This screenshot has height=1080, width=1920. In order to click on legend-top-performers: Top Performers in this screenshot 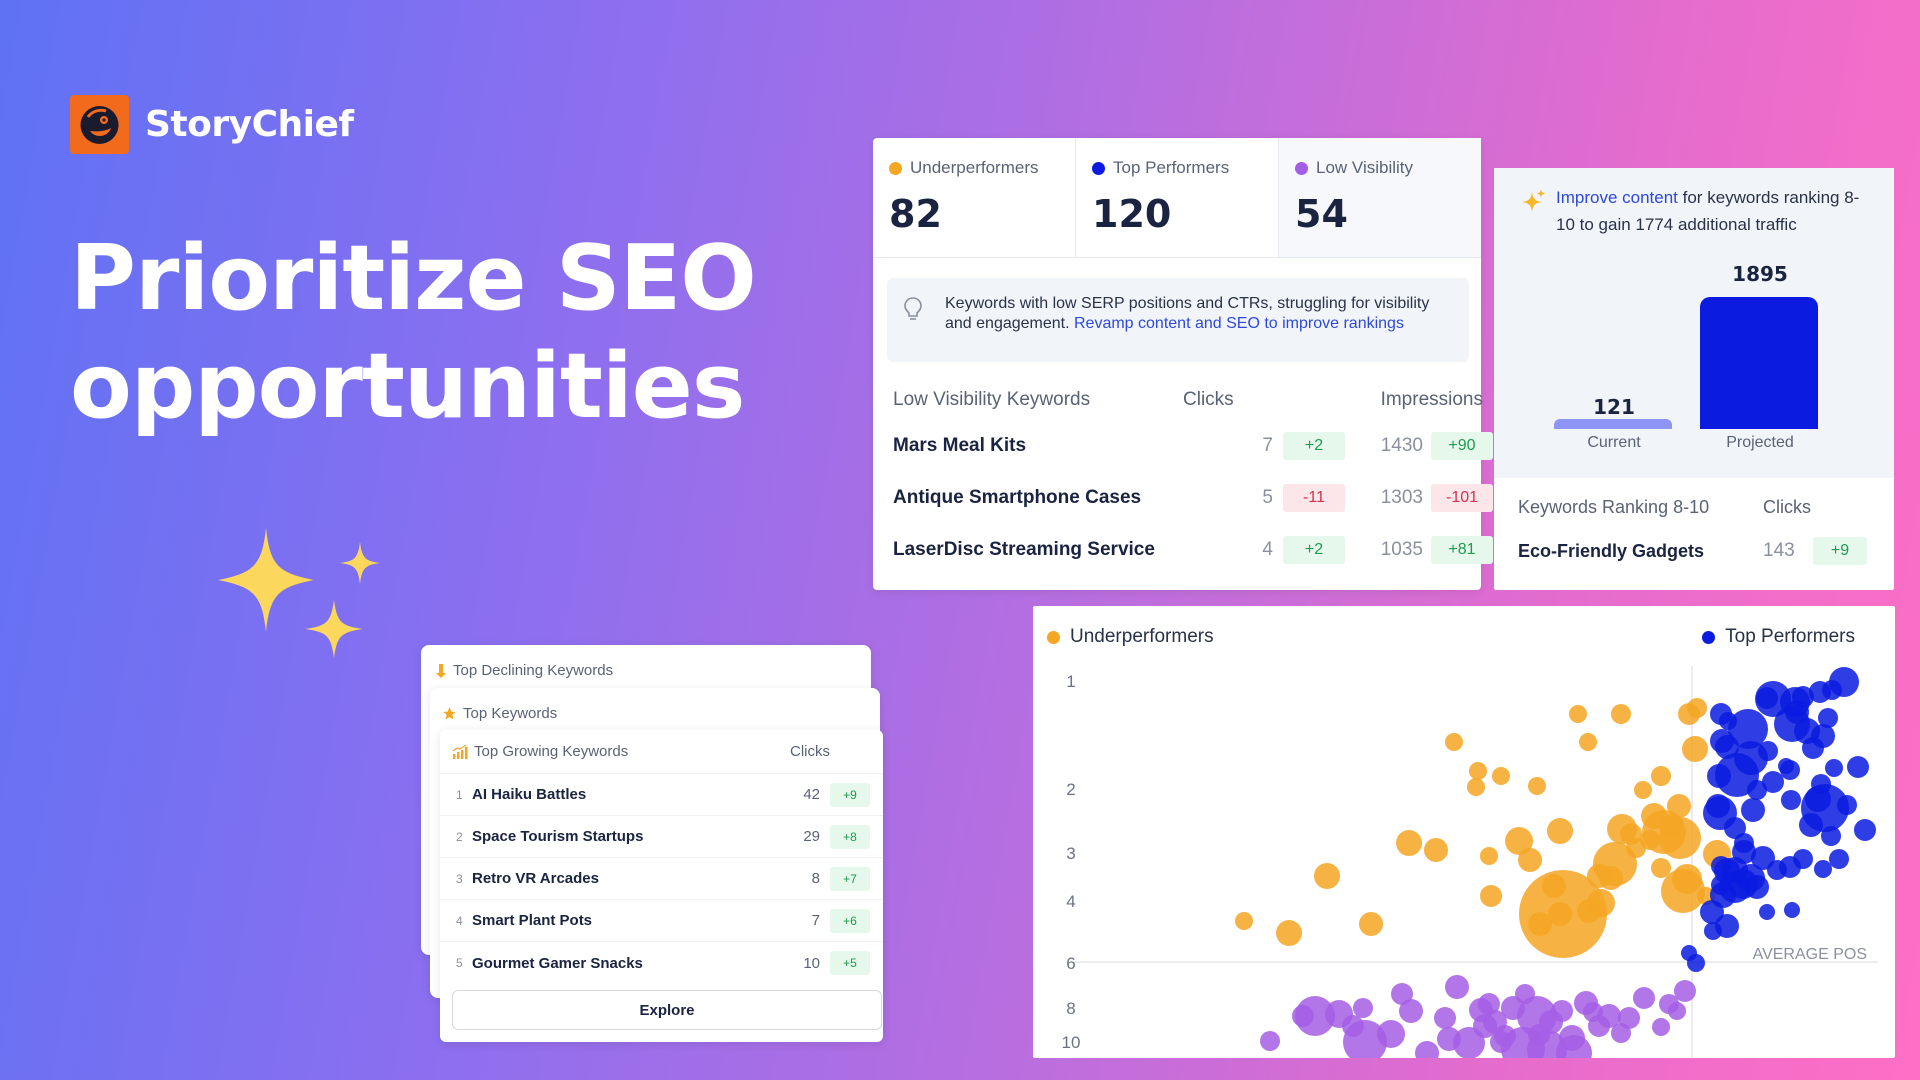, I will do `click(1778, 637)`.